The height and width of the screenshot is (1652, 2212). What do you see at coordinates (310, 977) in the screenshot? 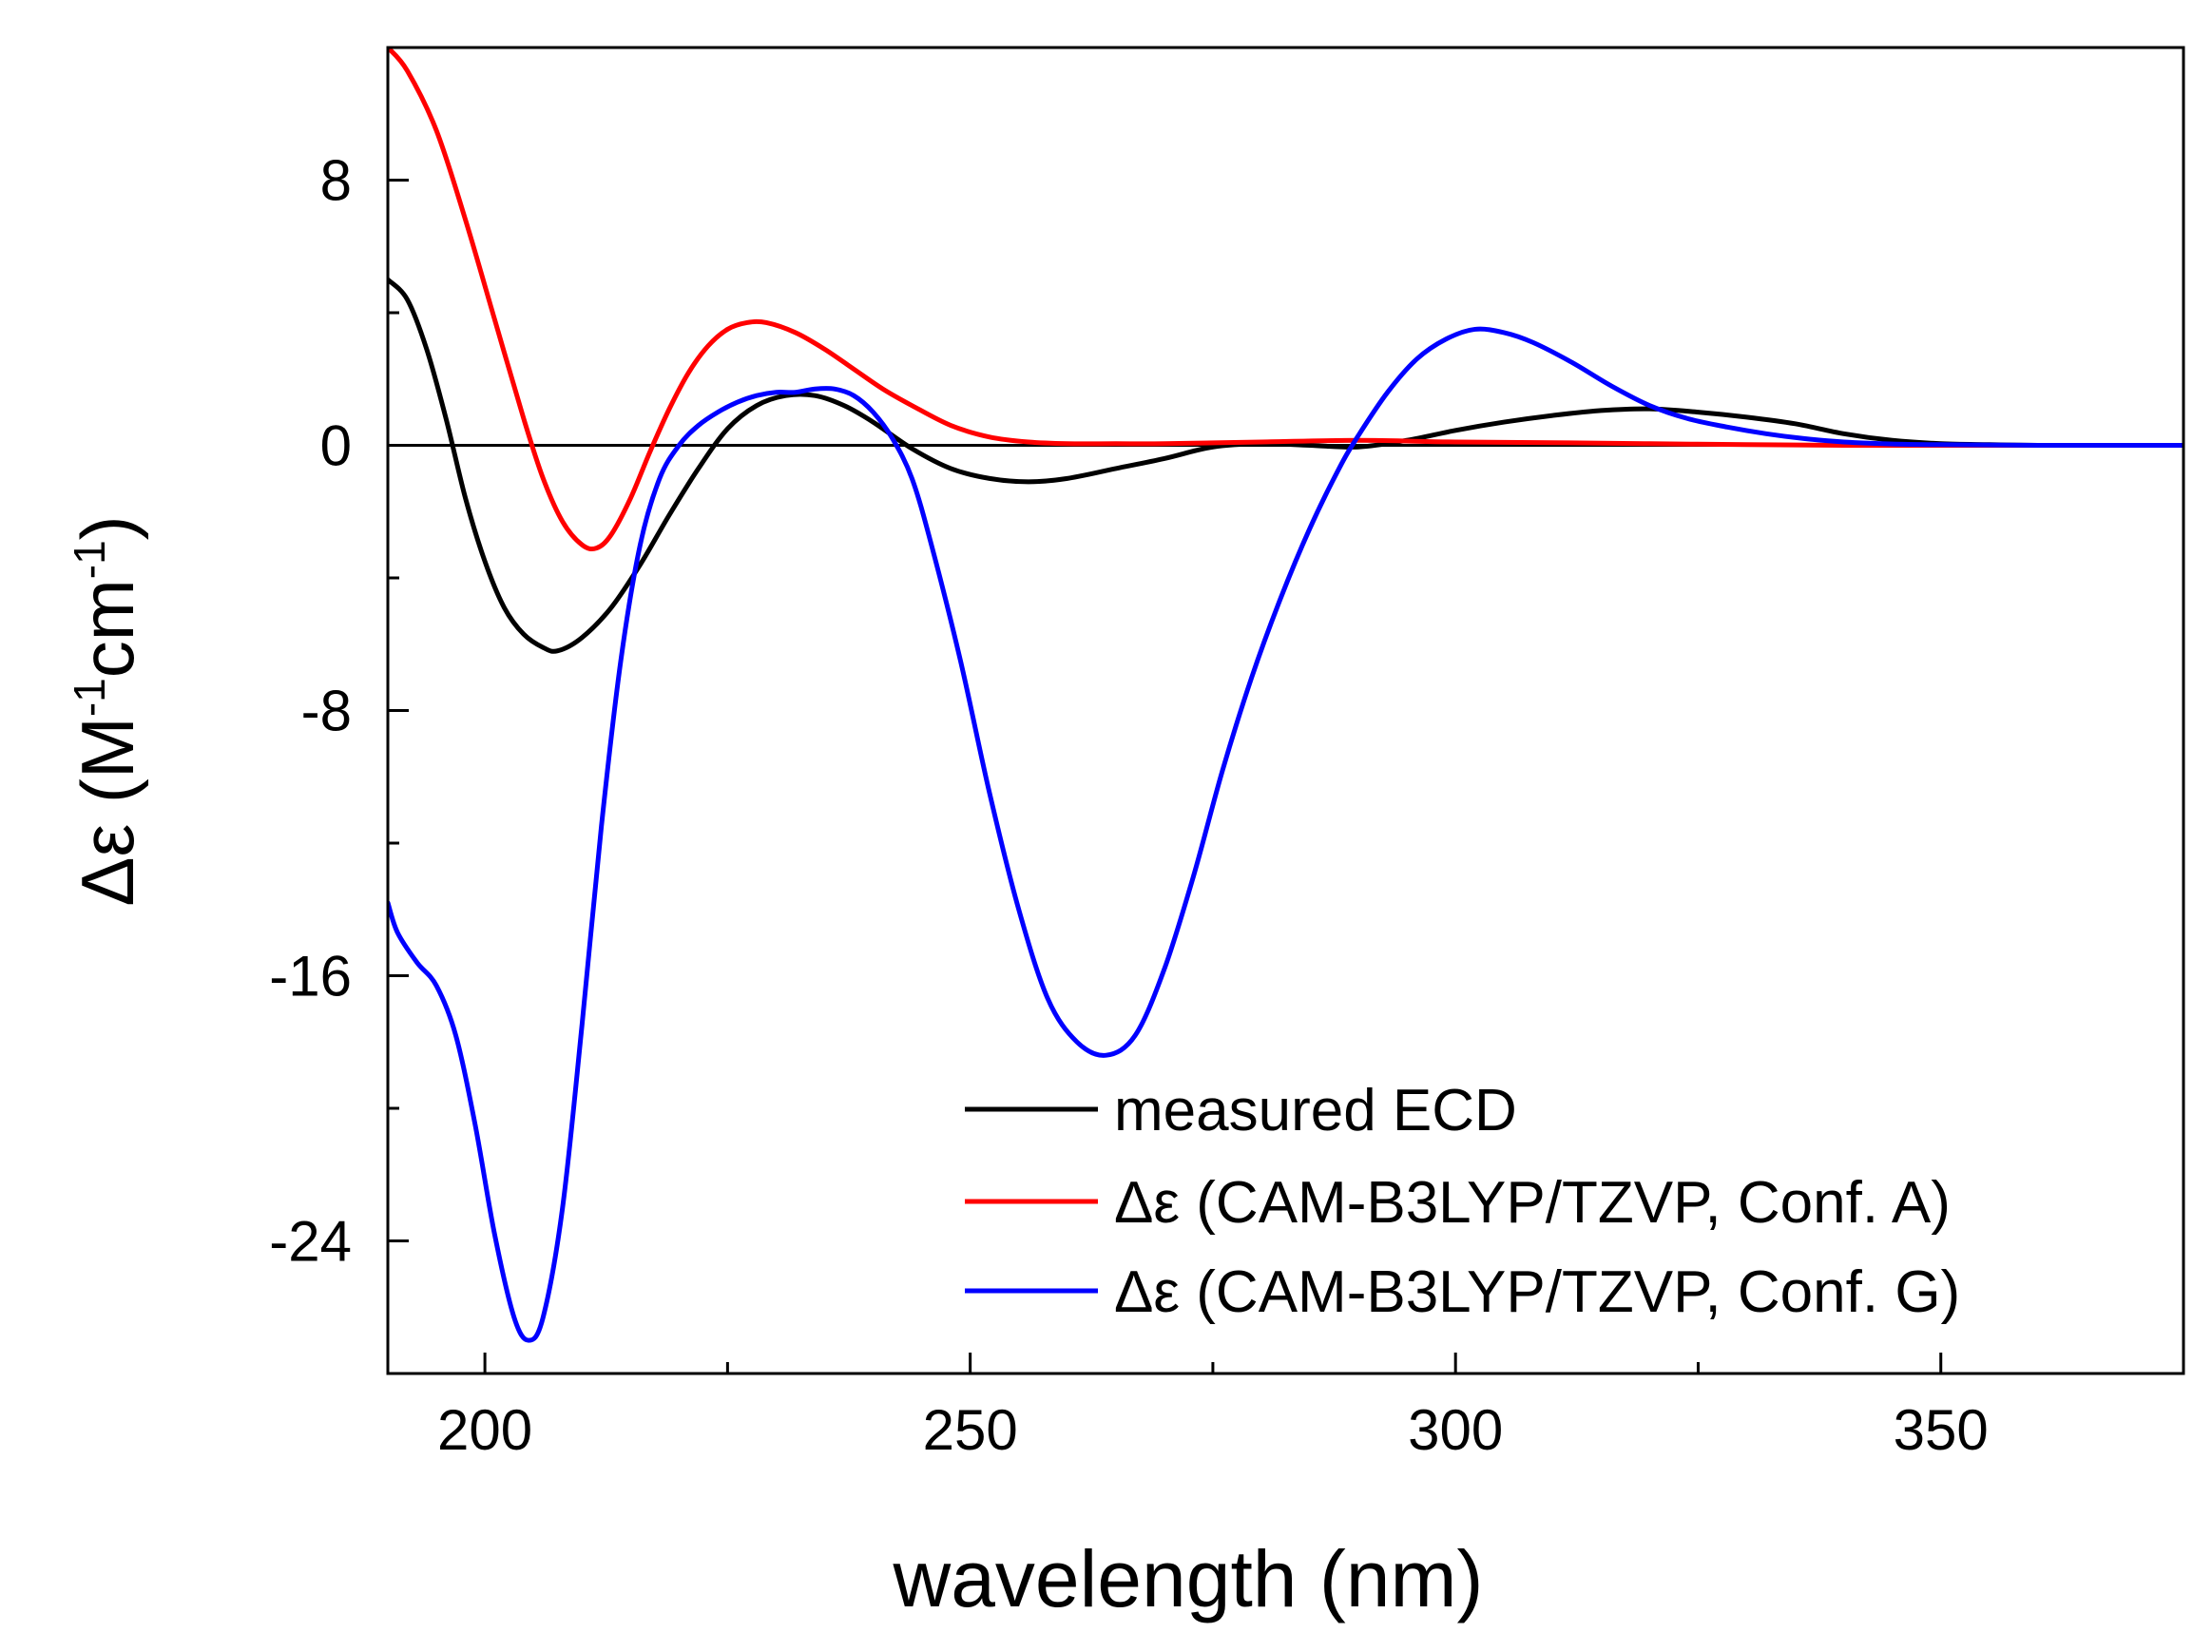
I see `y-tick-label: -16` at bounding box center [310, 977].